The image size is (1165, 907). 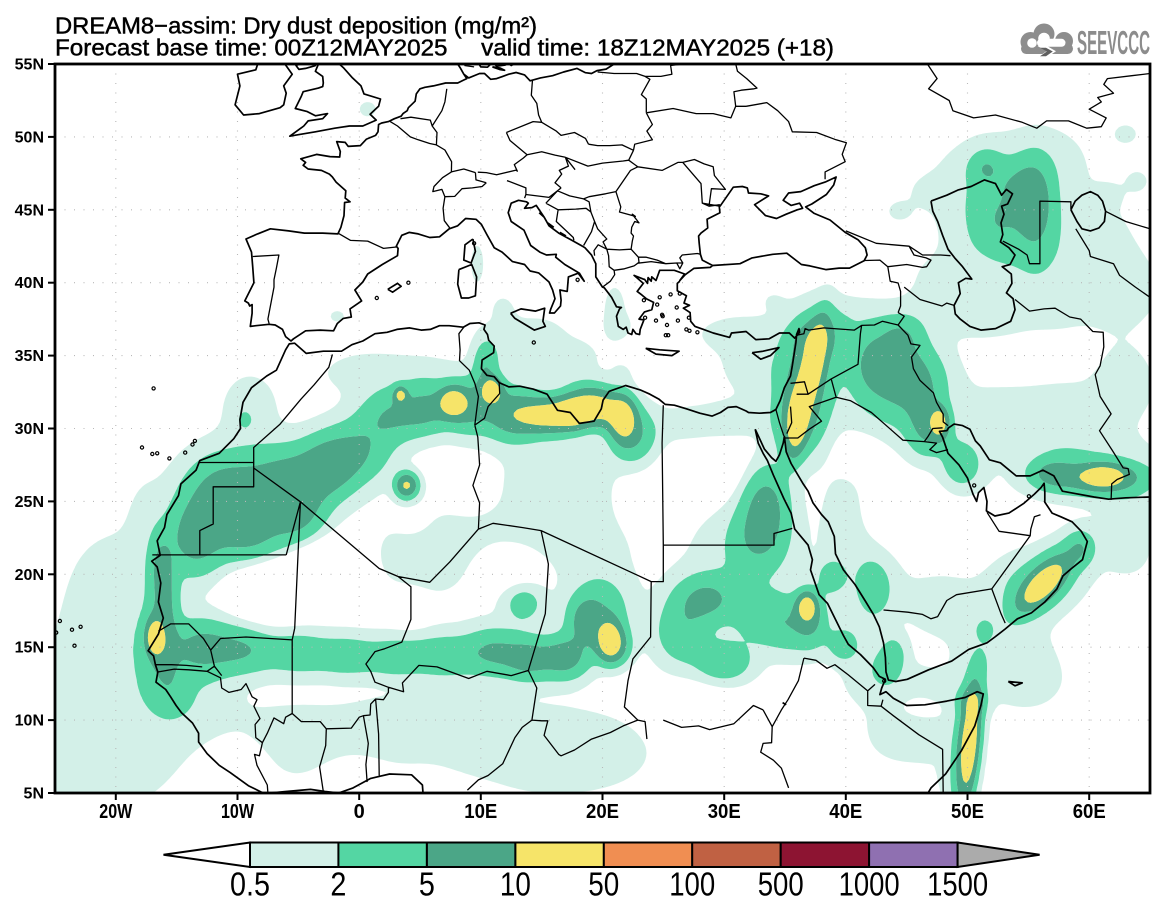 What do you see at coordinates (1089, 812) in the screenshot?
I see `svg-text: 60E` at bounding box center [1089, 812].